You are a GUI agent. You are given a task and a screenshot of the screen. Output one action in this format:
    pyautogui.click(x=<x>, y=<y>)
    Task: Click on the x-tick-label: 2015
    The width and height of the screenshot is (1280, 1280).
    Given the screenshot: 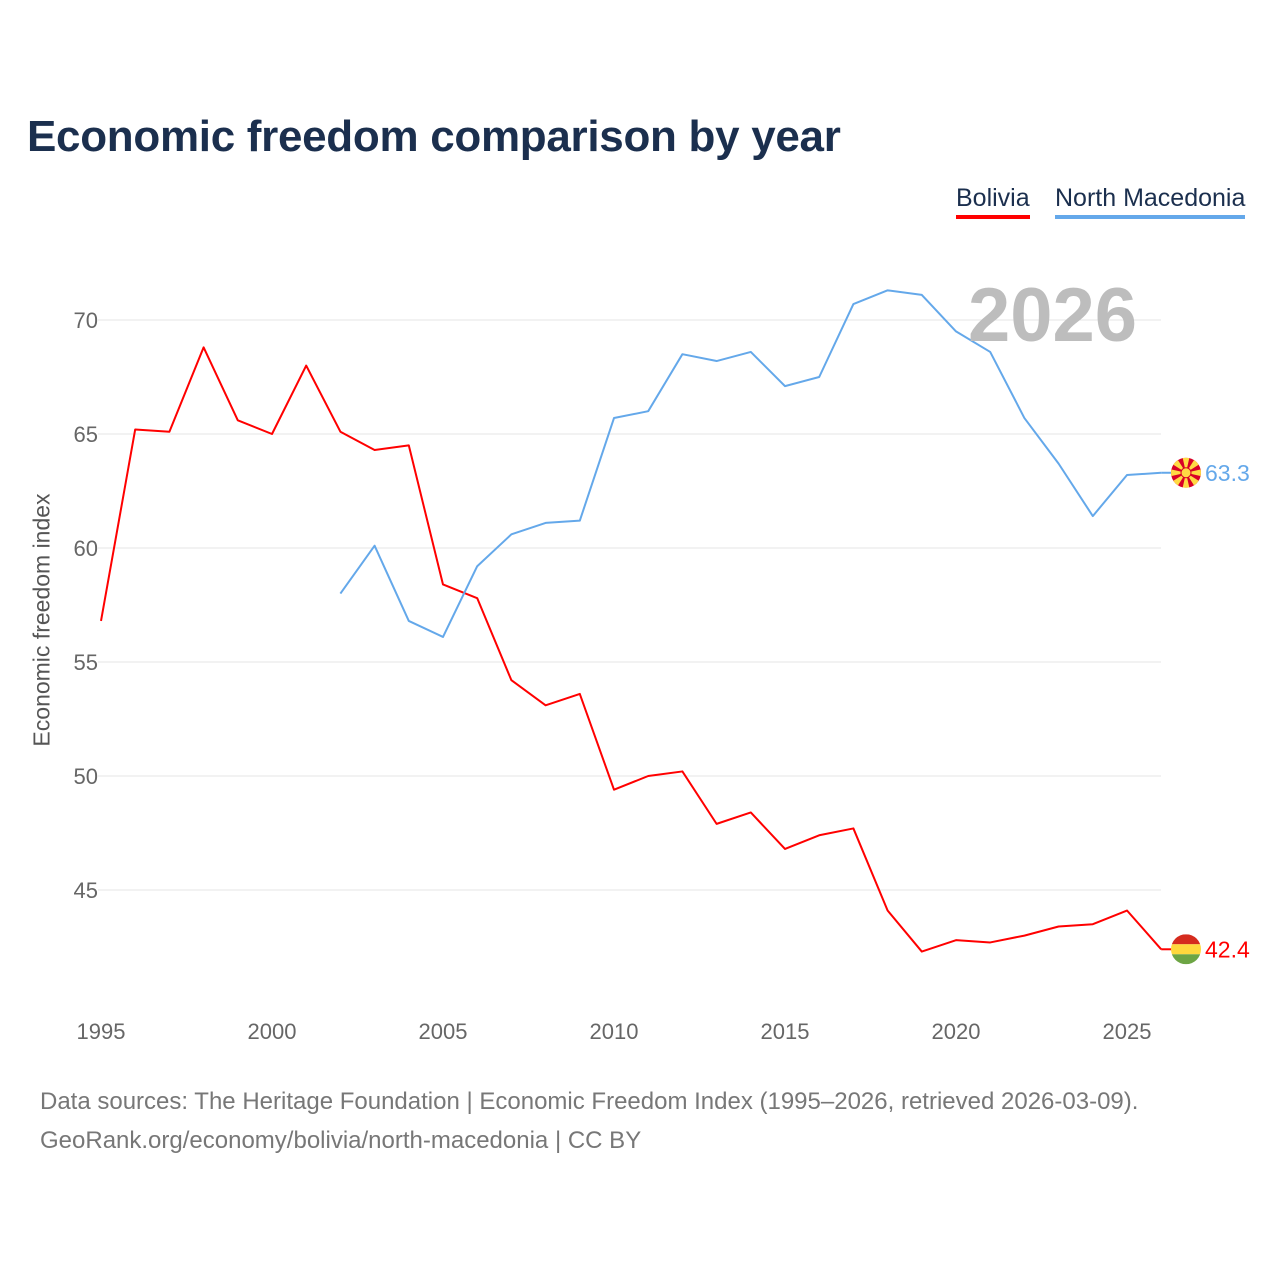 What is the action you would take?
    pyautogui.click(x=785, y=1031)
    